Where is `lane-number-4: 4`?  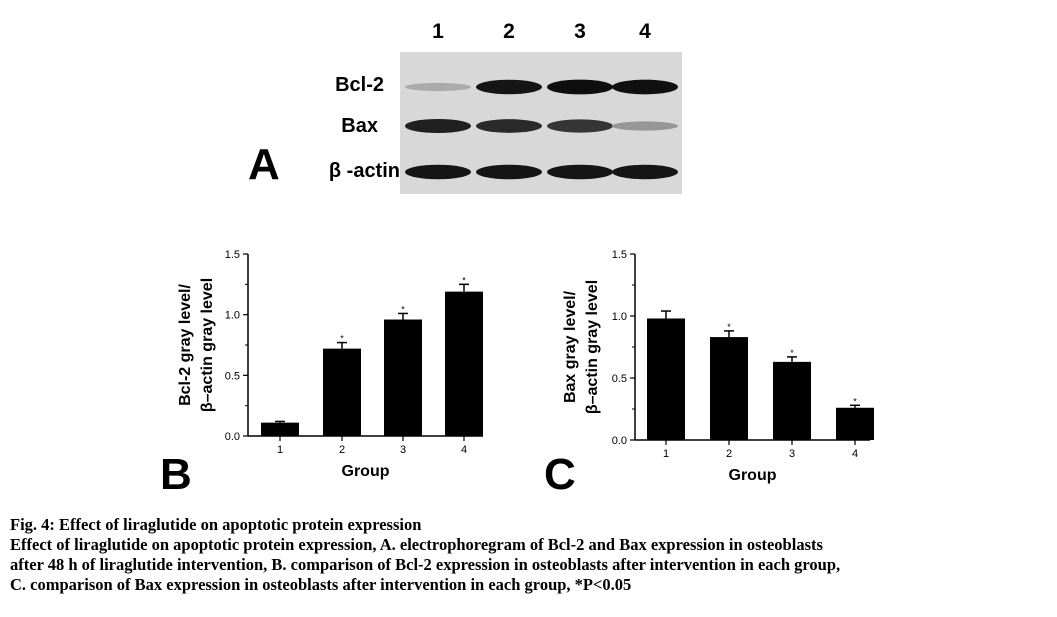
lane-number-4: 4 is located at coordinates (645, 31).